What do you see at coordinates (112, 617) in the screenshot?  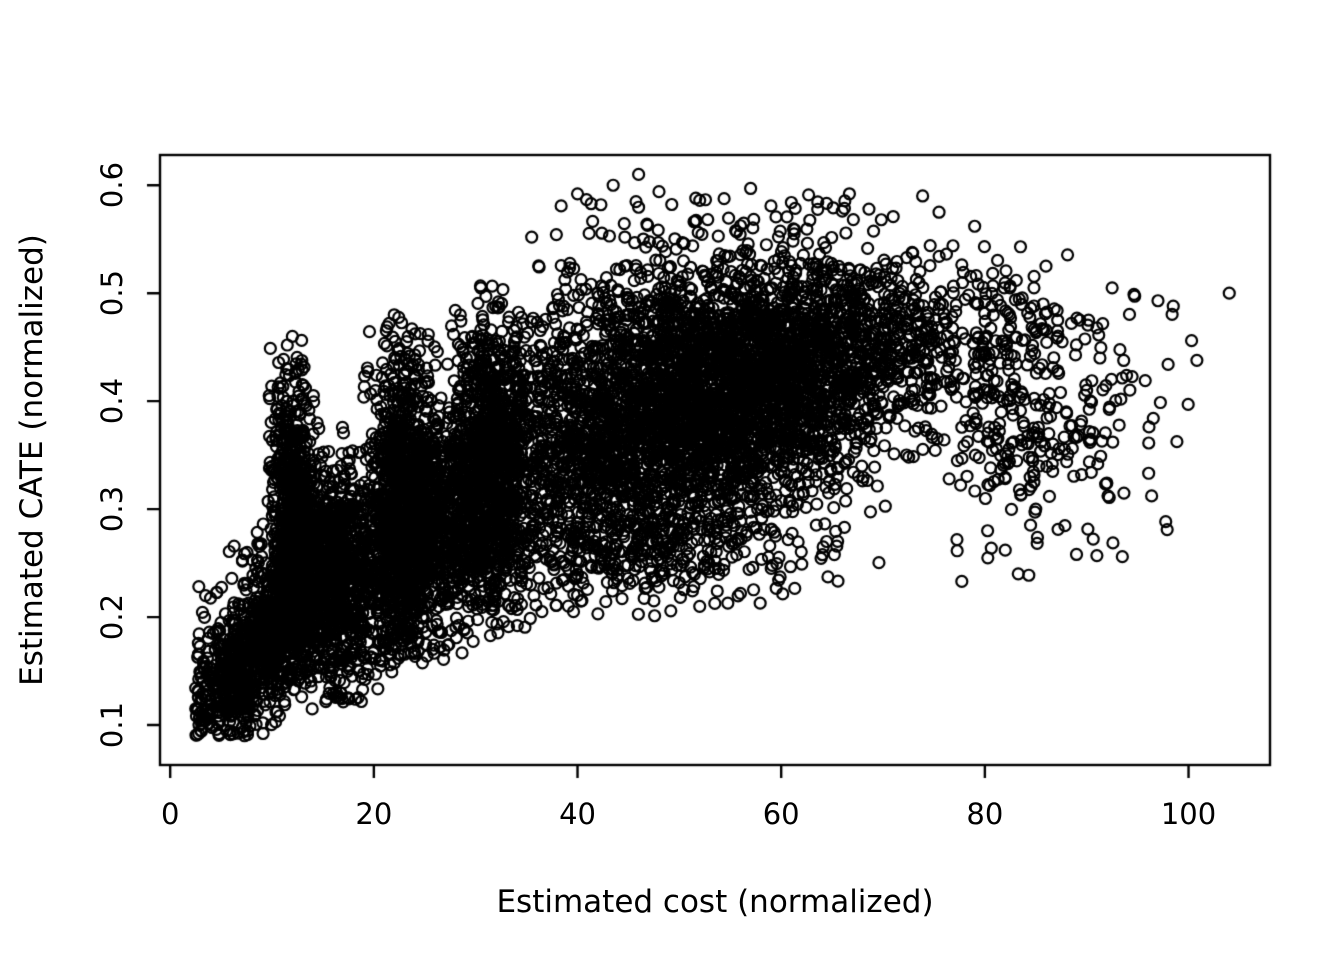 I see `y-tick-label: 0.2` at bounding box center [112, 617].